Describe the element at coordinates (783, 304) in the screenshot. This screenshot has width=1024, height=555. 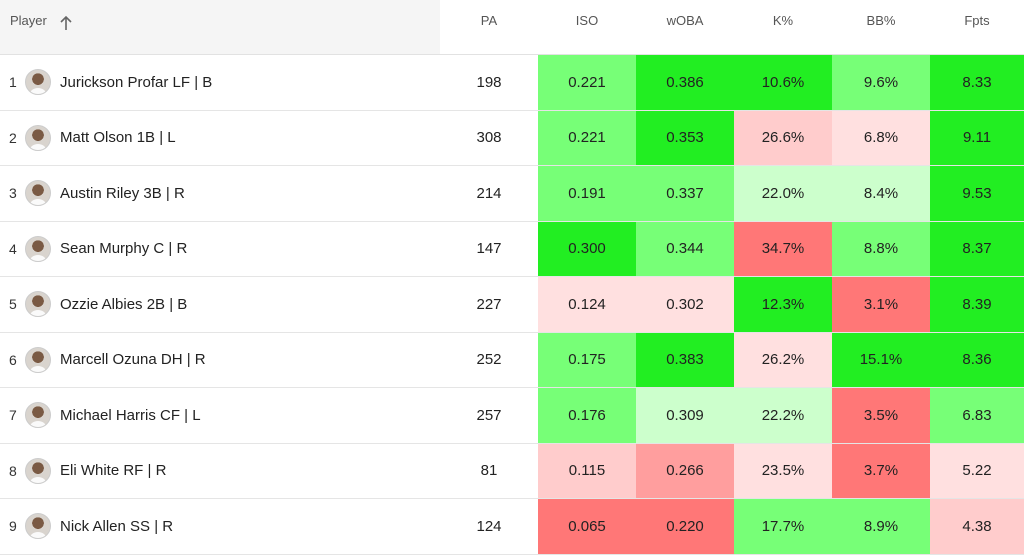
I see `k-pct-cell: 12.3%` at that location.